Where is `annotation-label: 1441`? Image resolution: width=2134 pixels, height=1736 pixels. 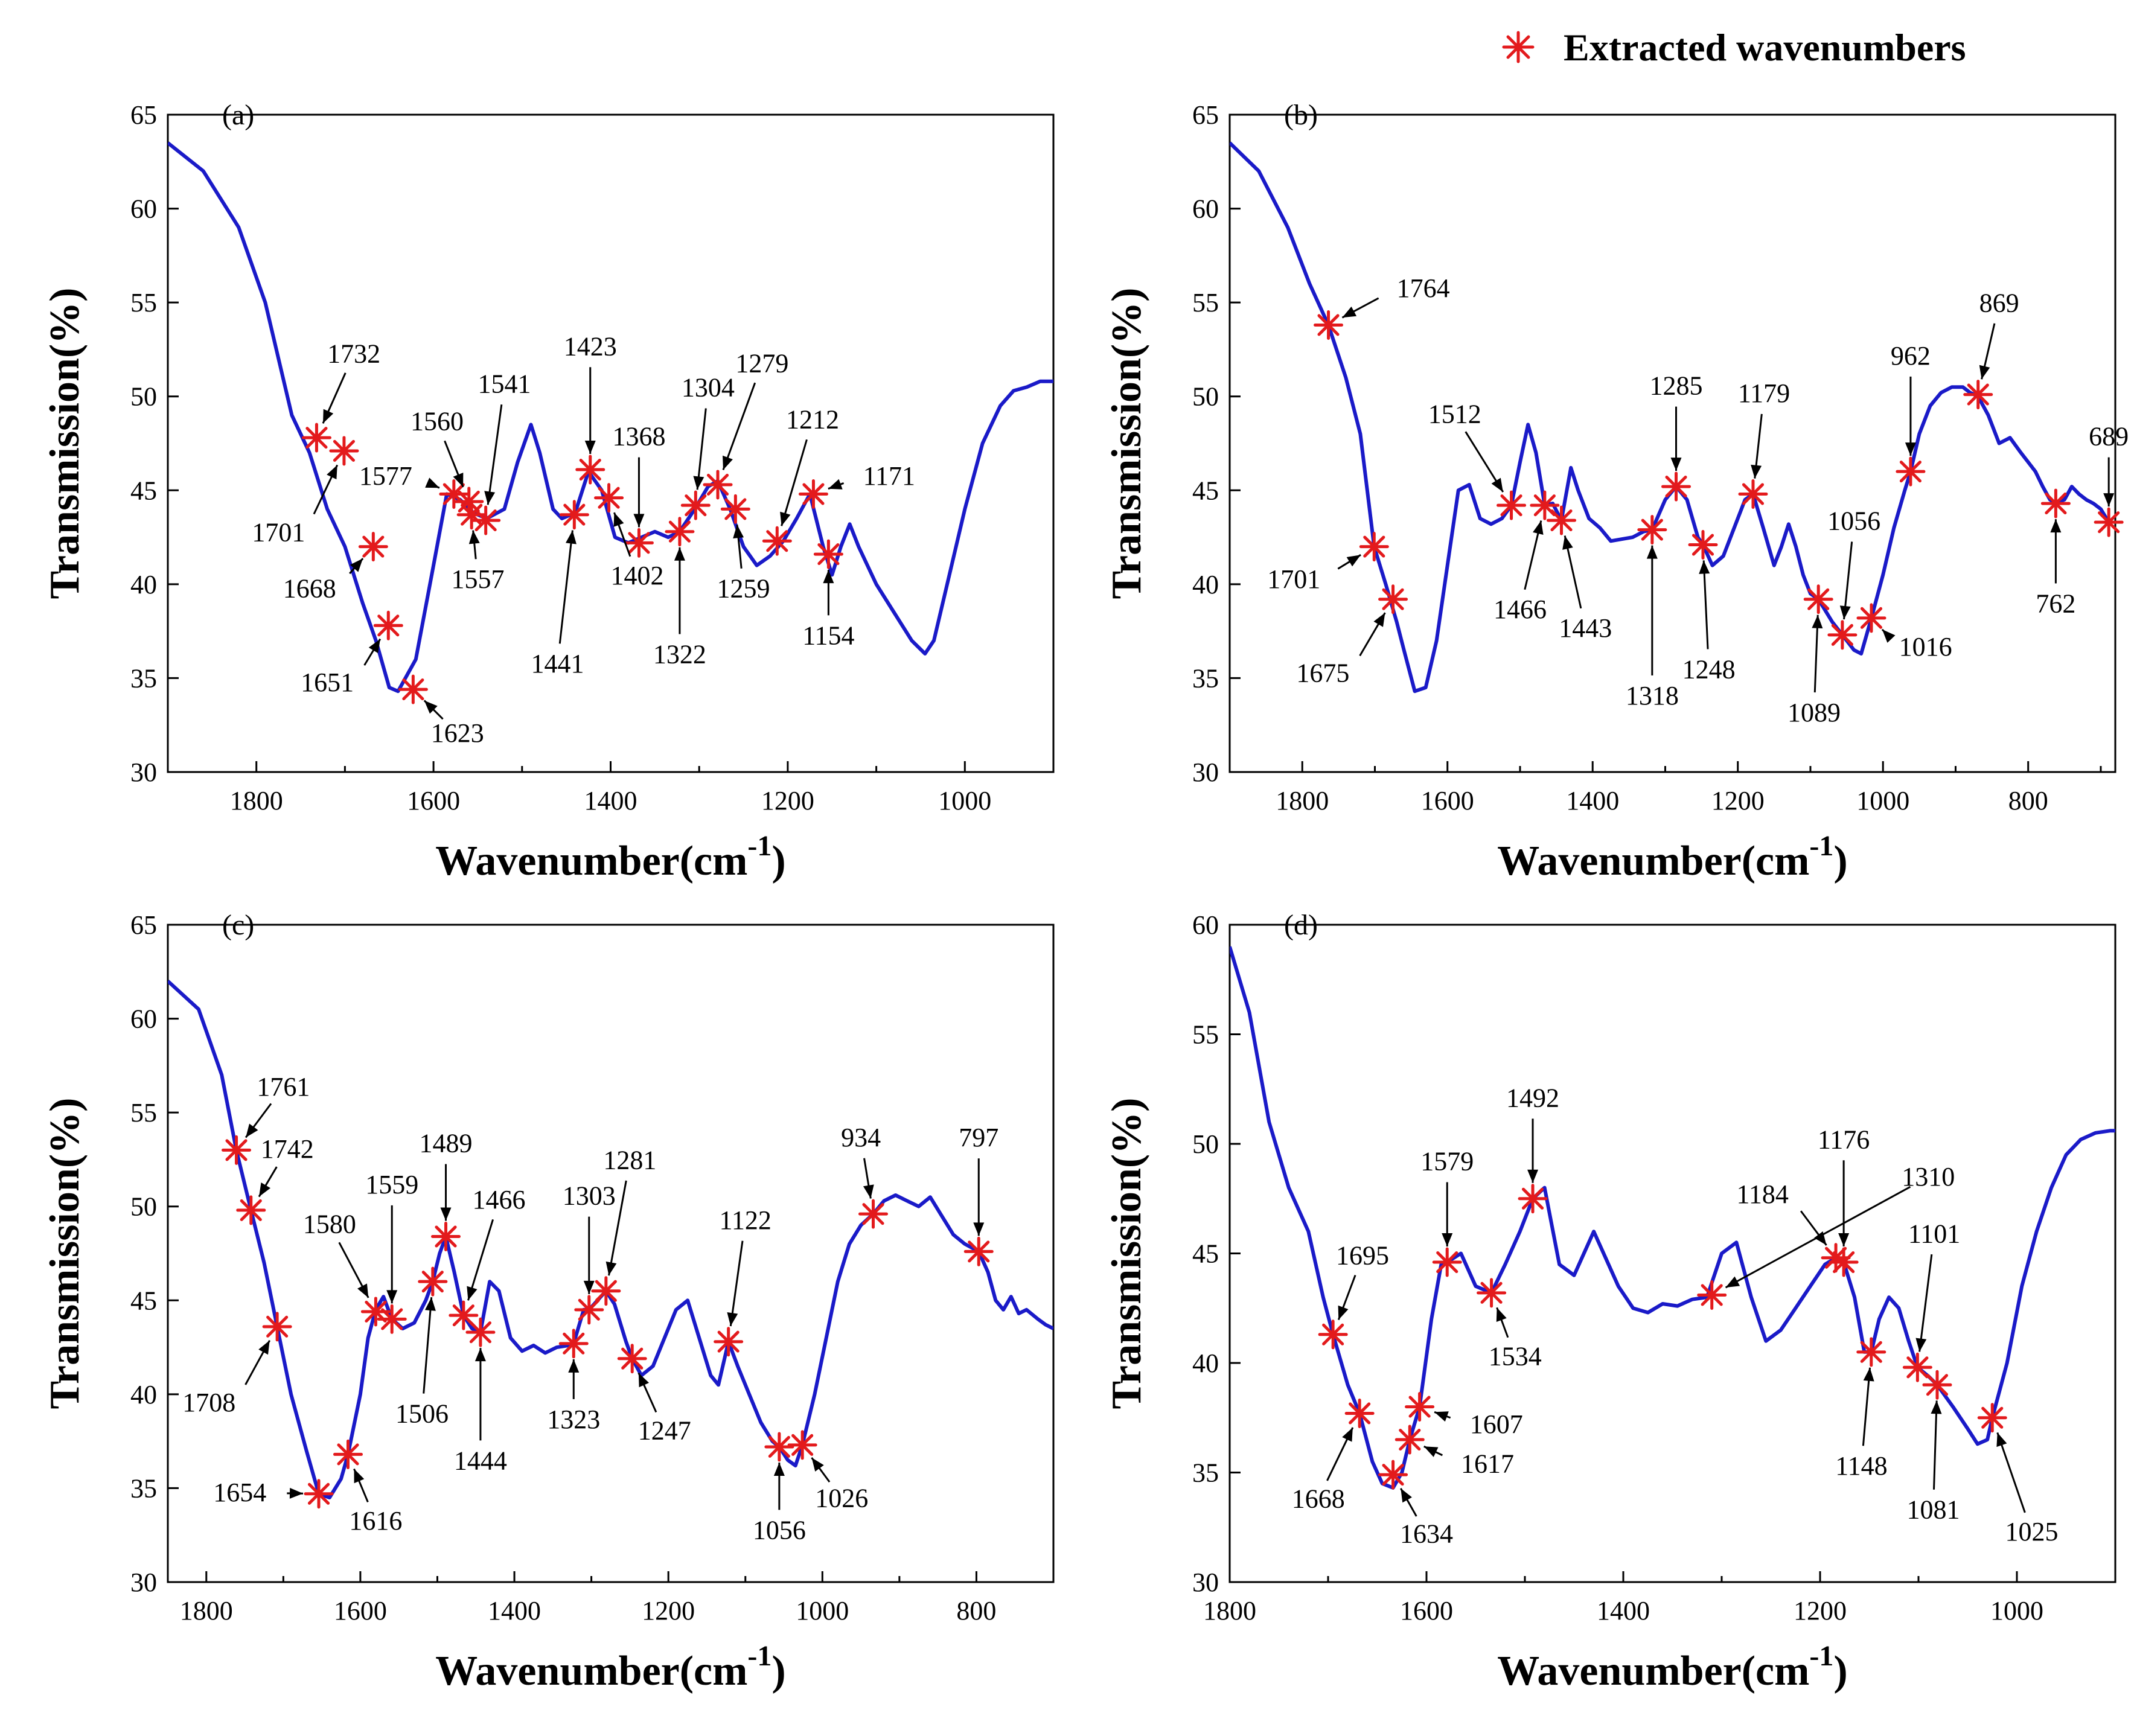
annotation-label: 1441 is located at coordinates (557, 663).